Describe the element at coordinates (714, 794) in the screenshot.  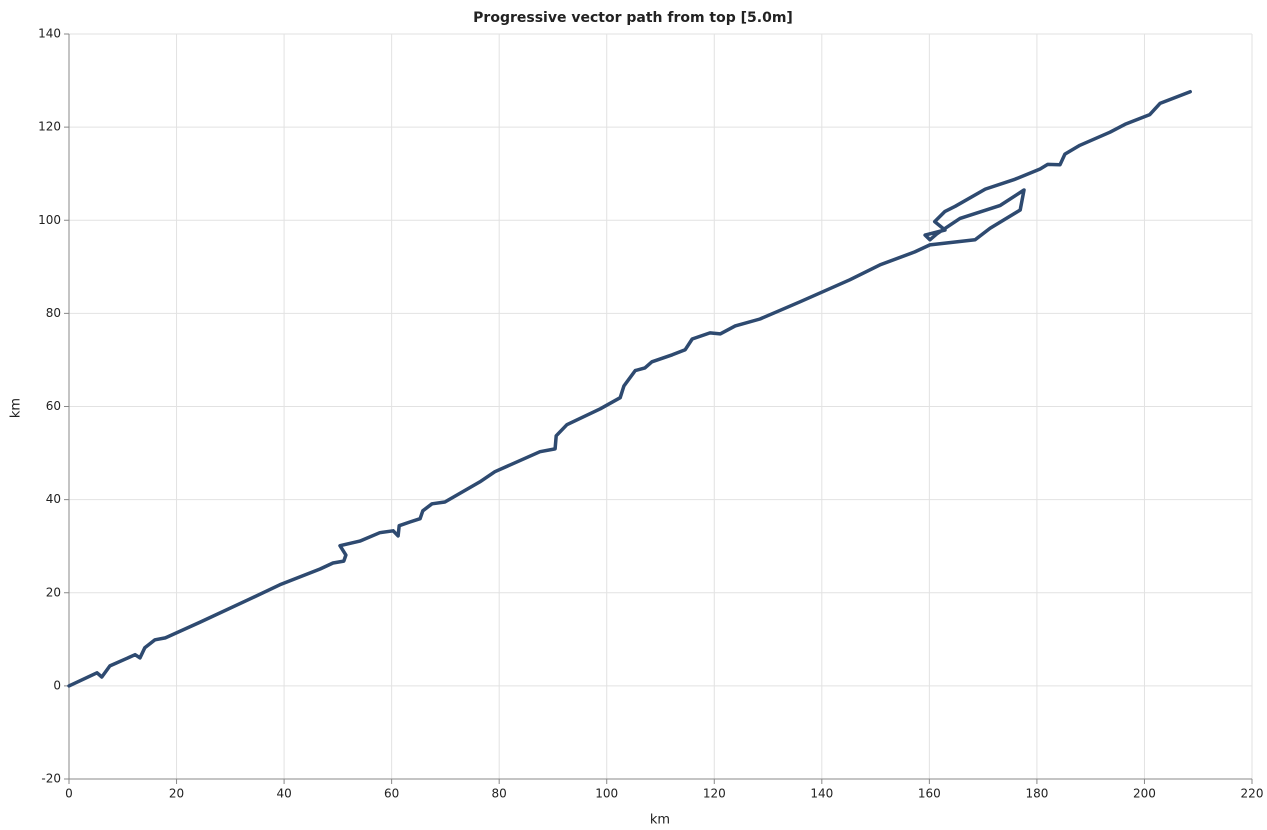
I see `x-tick-label: 120` at that location.